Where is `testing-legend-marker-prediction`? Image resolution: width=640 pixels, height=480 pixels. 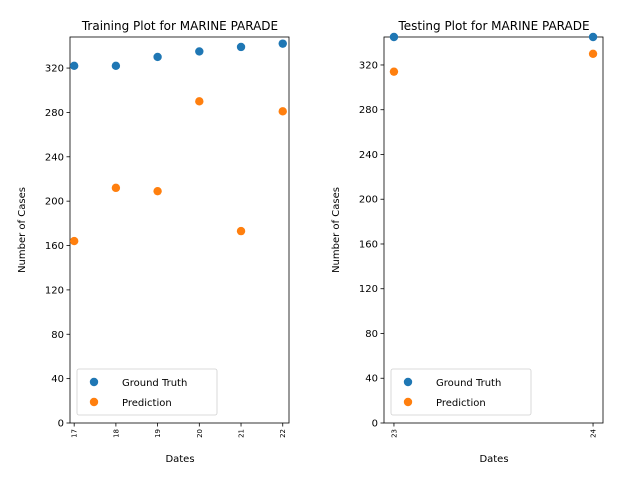
testing-legend-marker-prediction is located at coordinates (408, 402).